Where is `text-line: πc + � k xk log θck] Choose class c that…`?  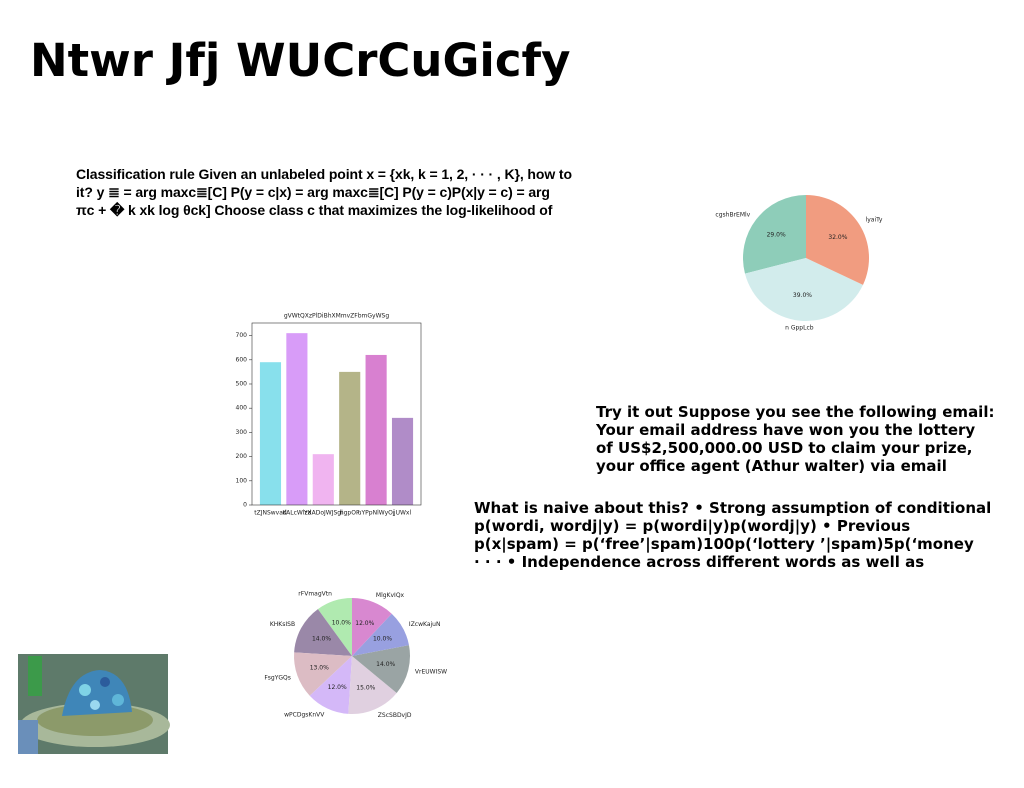
text-line: πc + � k xk log θck] Choose class c that… is located at coordinates (314, 210).